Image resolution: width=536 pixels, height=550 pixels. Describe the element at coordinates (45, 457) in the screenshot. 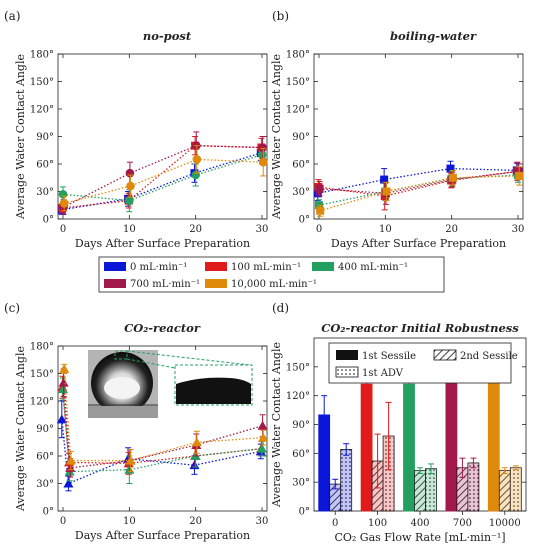

I see `y-tick-label: 60°` at that location.